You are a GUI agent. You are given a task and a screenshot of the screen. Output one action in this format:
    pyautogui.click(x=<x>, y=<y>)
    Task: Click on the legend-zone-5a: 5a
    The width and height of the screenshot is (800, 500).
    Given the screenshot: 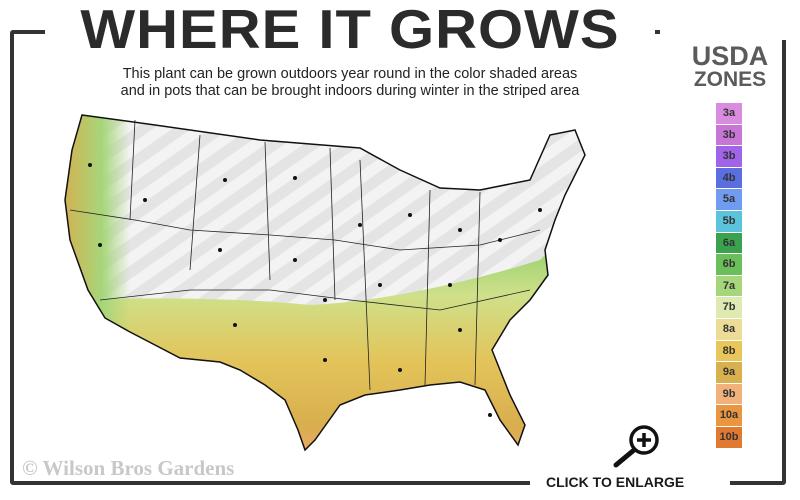 What is the action you would take?
    pyautogui.click(x=729, y=199)
    